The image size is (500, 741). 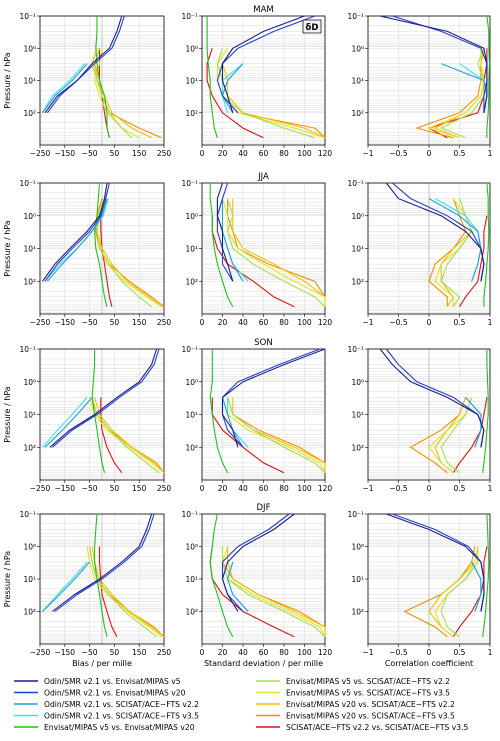 I want to click on x-tick-label: 120, so click(x=325, y=652).